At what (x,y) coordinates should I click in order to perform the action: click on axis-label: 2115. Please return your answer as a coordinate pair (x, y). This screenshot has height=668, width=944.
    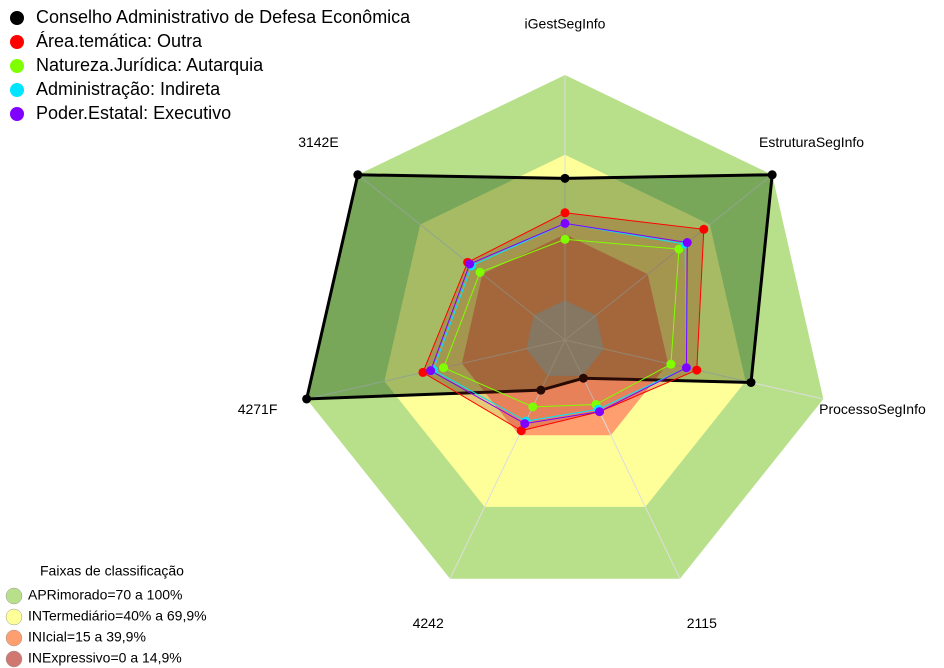
    Looking at the image, I should click on (702, 623).